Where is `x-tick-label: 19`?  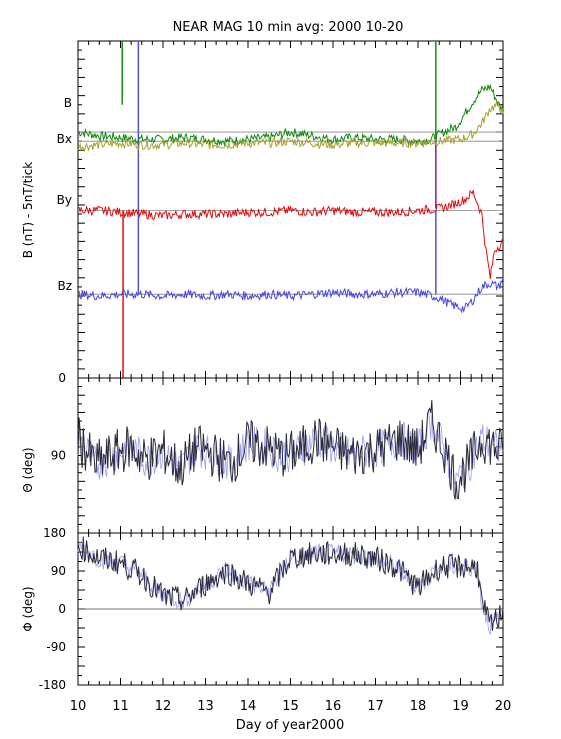
x-tick-label: 19 is located at coordinates (460, 706).